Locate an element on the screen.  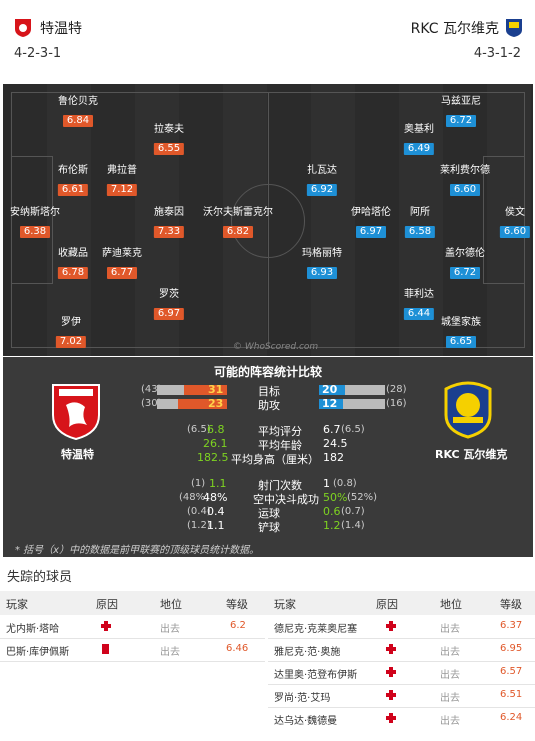
aerial-label: 空中决斗成功 is located at coordinates (286, 499).